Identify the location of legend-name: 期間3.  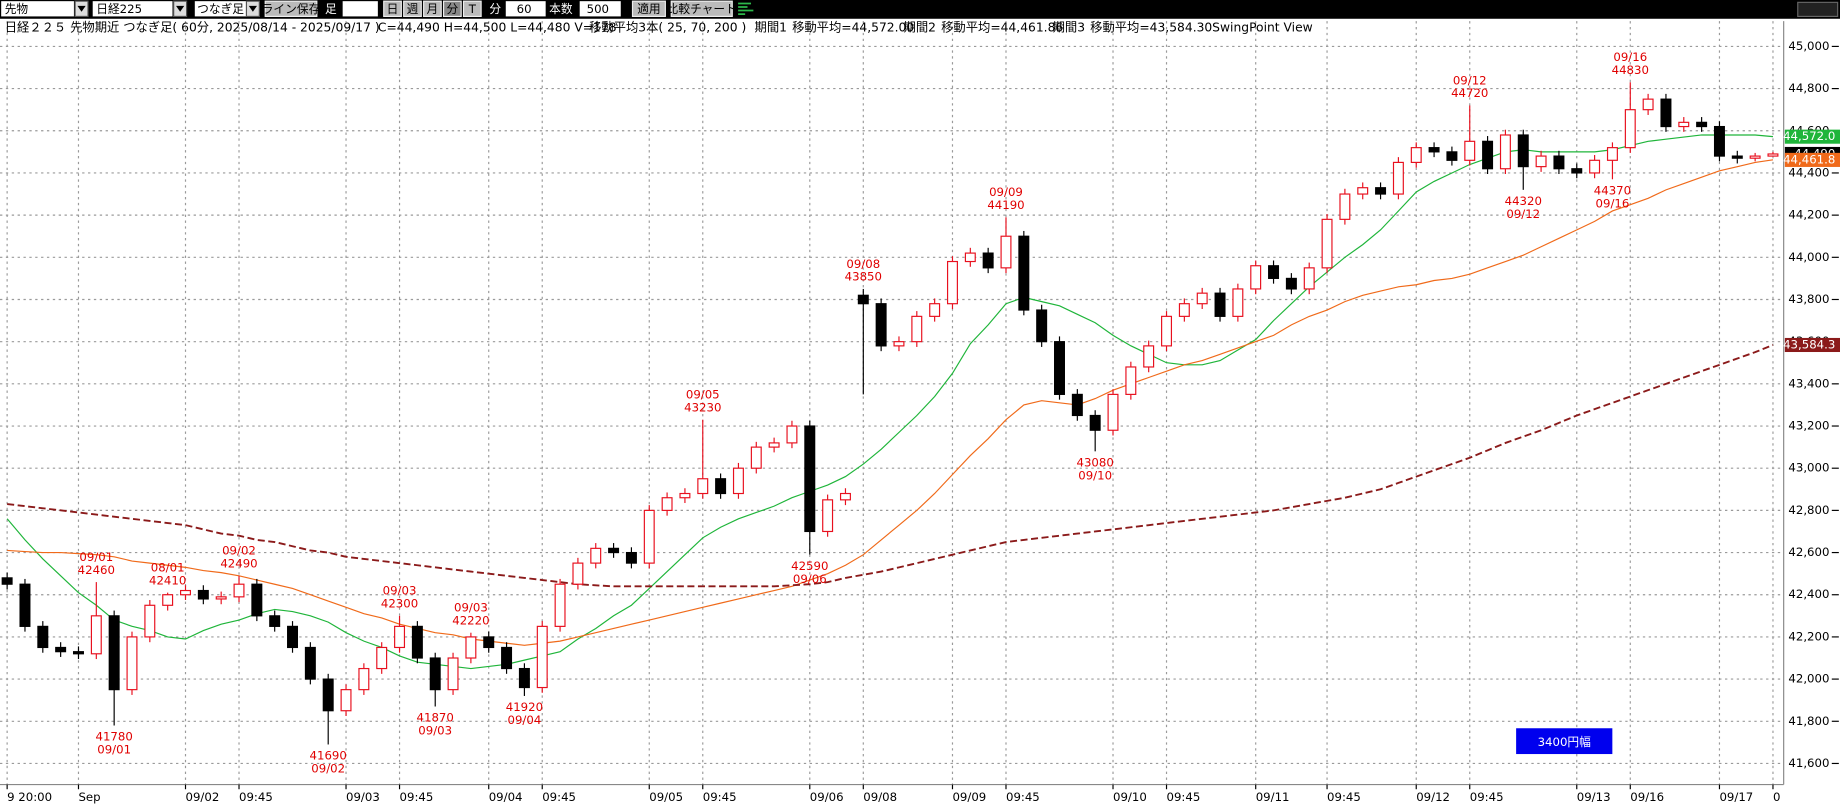
(1069, 28).